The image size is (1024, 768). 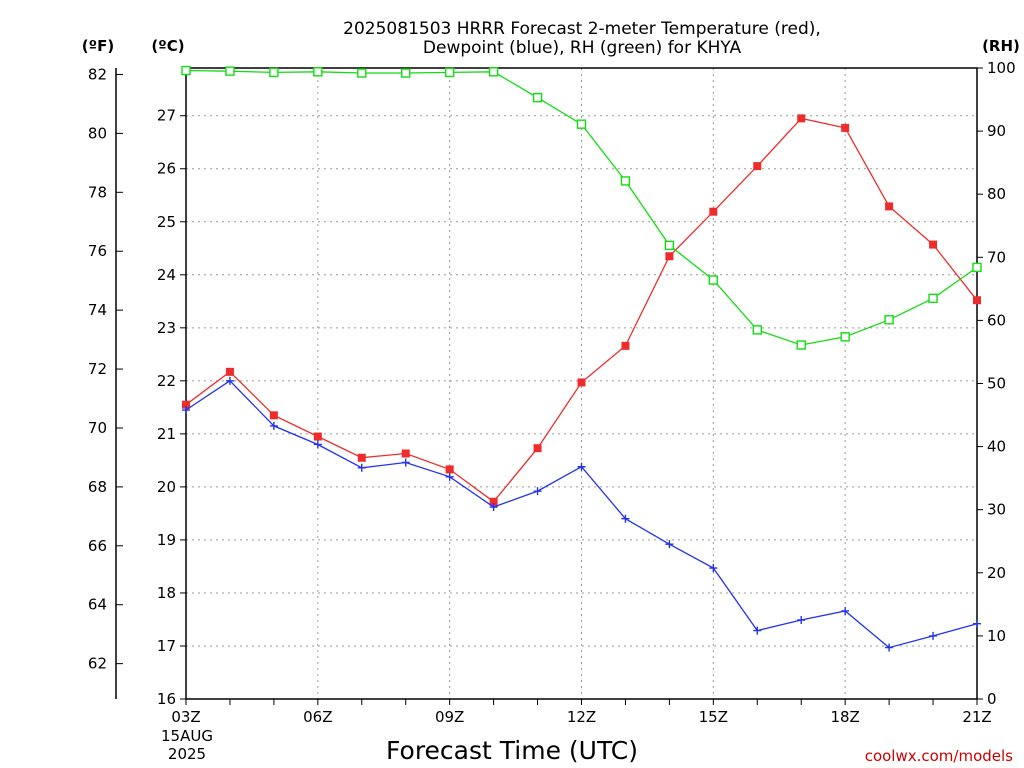 What do you see at coordinates (97, 133) in the screenshot?
I see `fahrenheit-tick-label: 80` at bounding box center [97, 133].